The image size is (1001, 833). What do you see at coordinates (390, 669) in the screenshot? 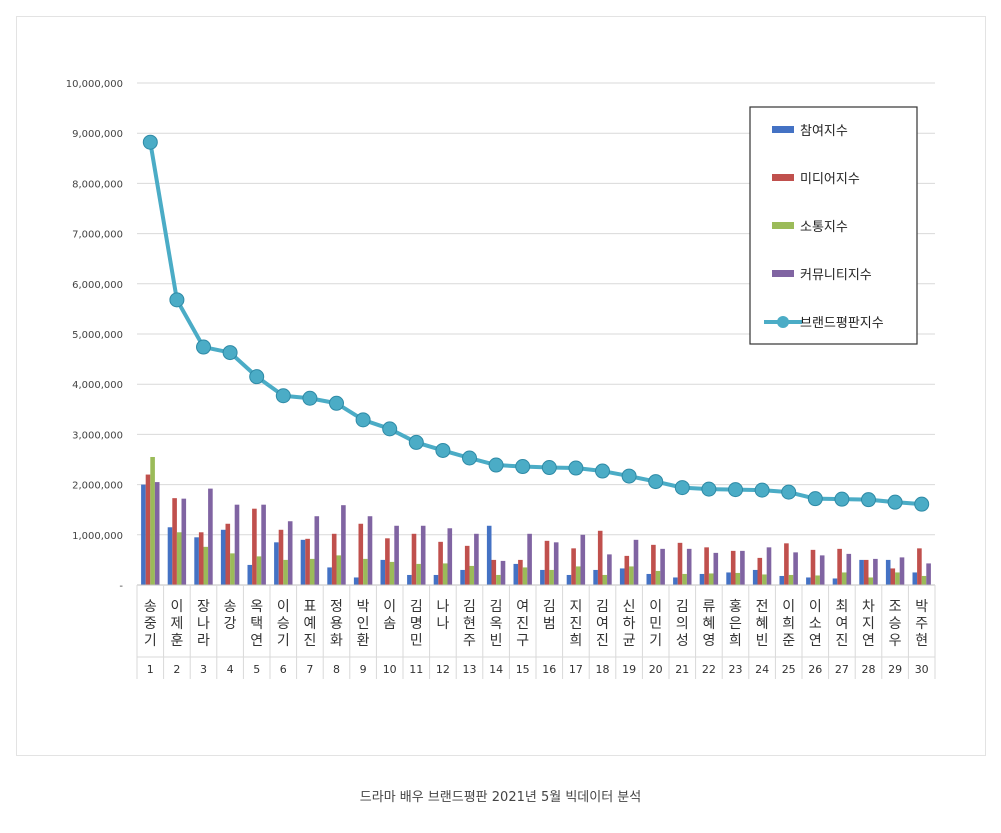
I see `x-rank-label: 10` at bounding box center [390, 669].